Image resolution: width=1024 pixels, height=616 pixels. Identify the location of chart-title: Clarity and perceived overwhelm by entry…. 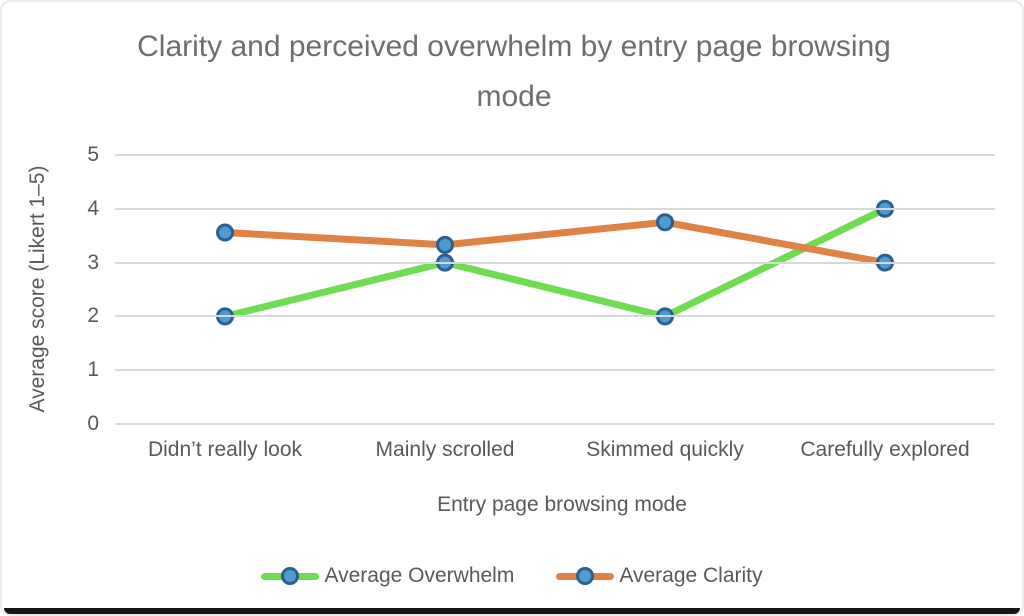
(514, 71).